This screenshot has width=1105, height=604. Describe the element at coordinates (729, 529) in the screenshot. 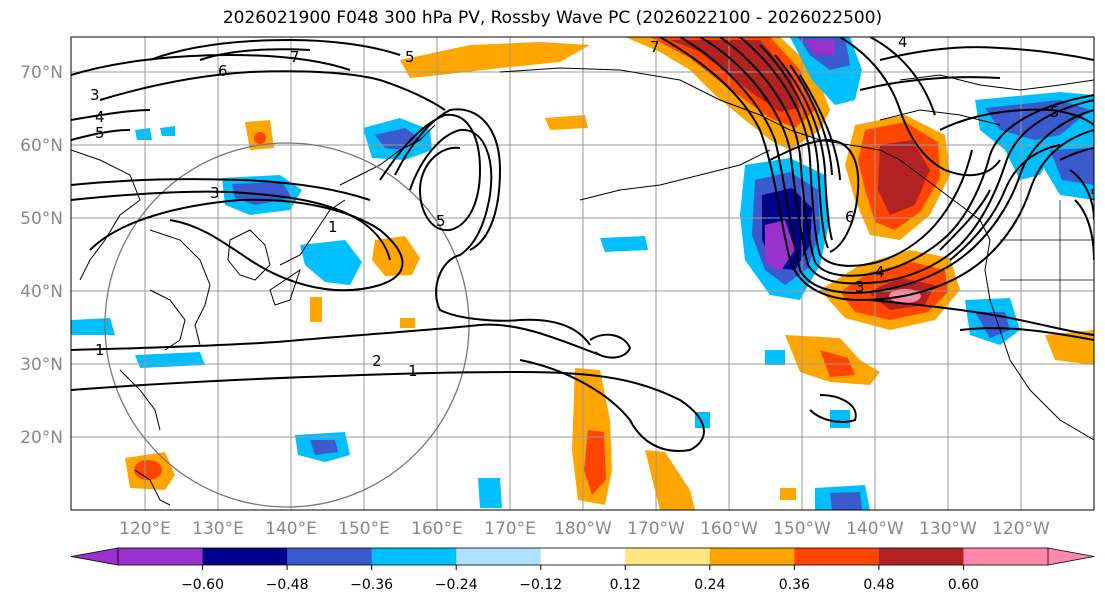

I see `lon-label: 160°W` at that location.